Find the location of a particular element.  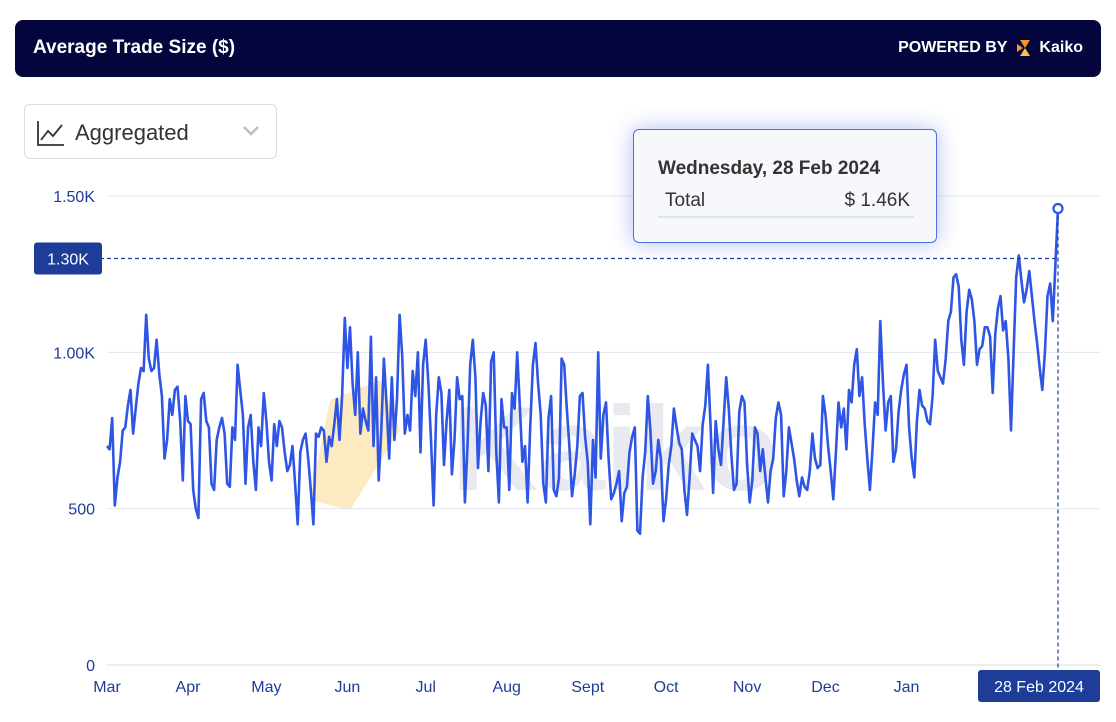

hover-tooltip: Wednesday, 28 Feb 2024 Total $ 1.46K is located at coordinates (785, 186).